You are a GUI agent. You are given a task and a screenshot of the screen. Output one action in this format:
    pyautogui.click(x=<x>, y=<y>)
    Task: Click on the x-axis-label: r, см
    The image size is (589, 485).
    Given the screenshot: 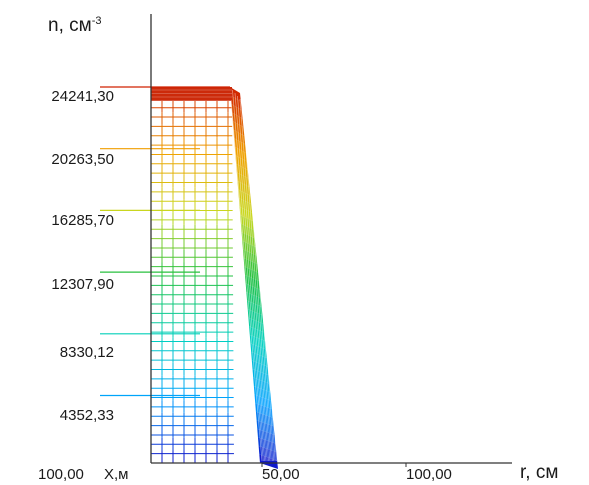 What is the action you would take?
    pyautogui.click(x=539, y=472)
    